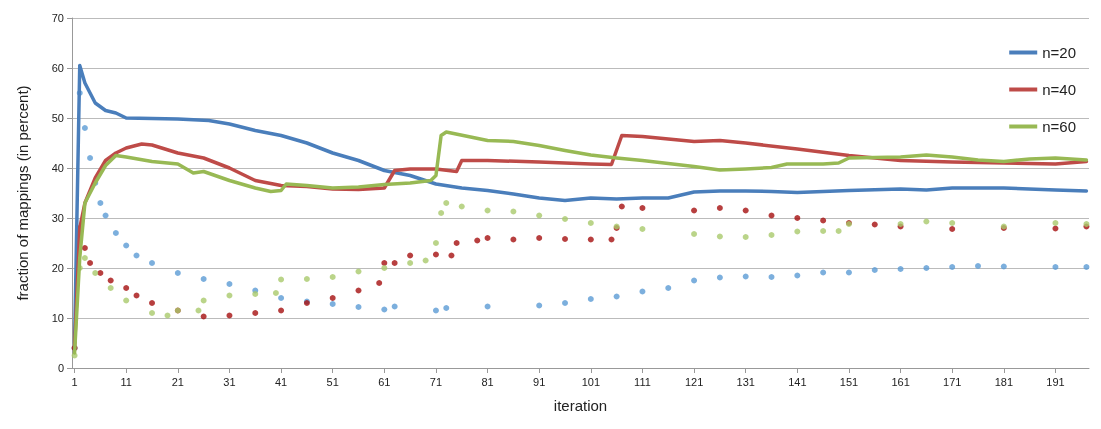 This screenshot has width=1101, height=429. I want to click on x-tick-label: 61, so click(384, 381).